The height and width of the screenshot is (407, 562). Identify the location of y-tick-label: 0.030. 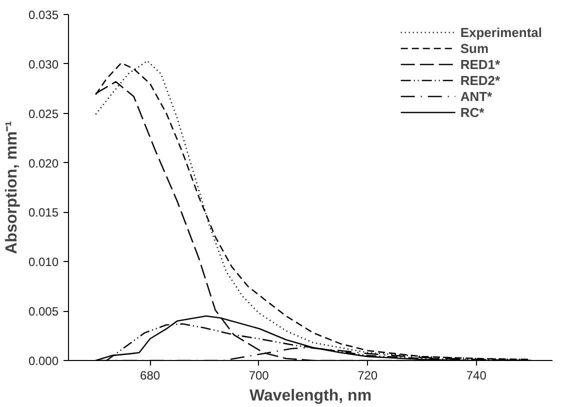
(43, 64).